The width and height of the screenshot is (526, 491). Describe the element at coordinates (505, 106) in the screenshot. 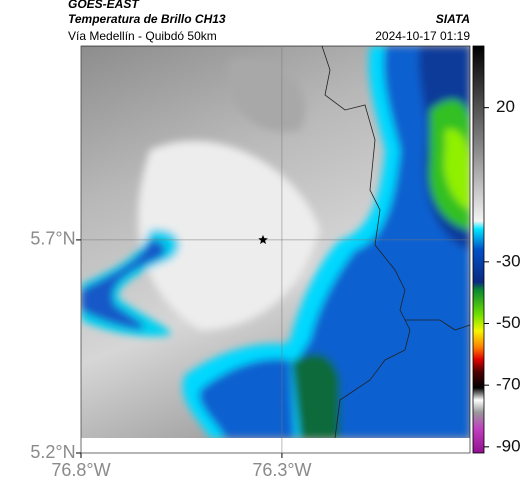

I see `colorbar-tick-label: 20` at that location.